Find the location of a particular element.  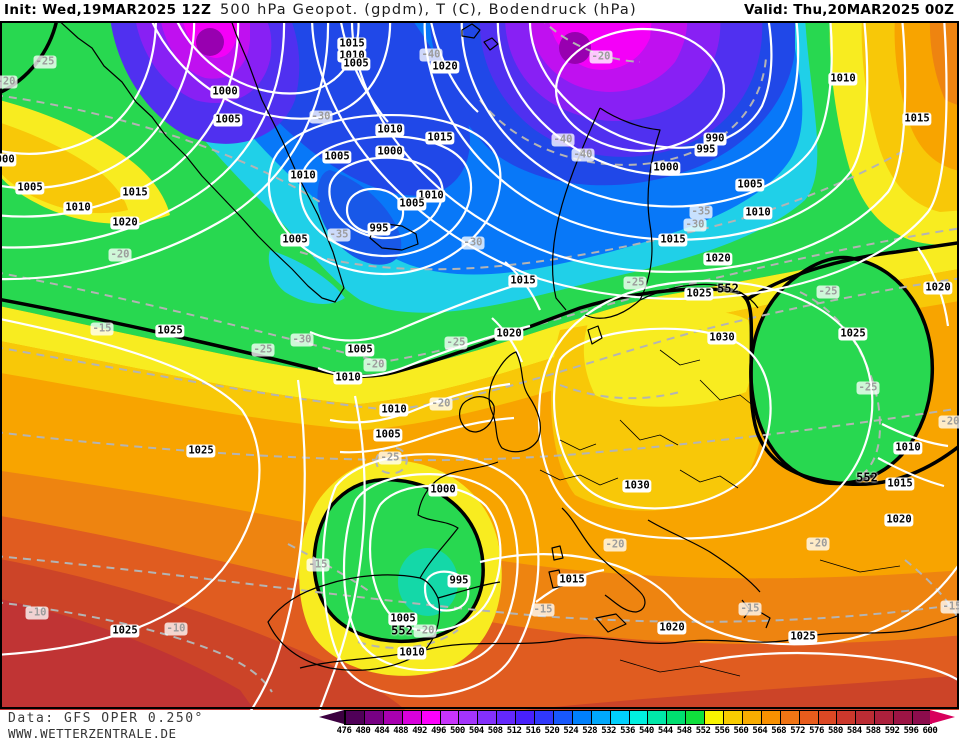

legend-value: 528 is located at coordinates (590, 731).